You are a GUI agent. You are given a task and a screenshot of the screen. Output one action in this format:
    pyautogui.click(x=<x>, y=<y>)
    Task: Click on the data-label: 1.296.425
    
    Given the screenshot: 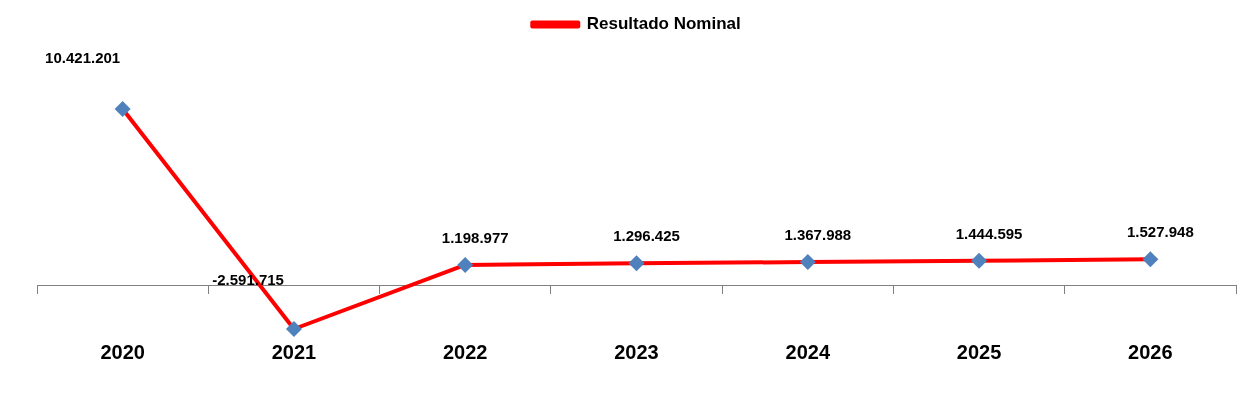 What is the action you would take?
    pyautogui.click(x=646, y=236)
    